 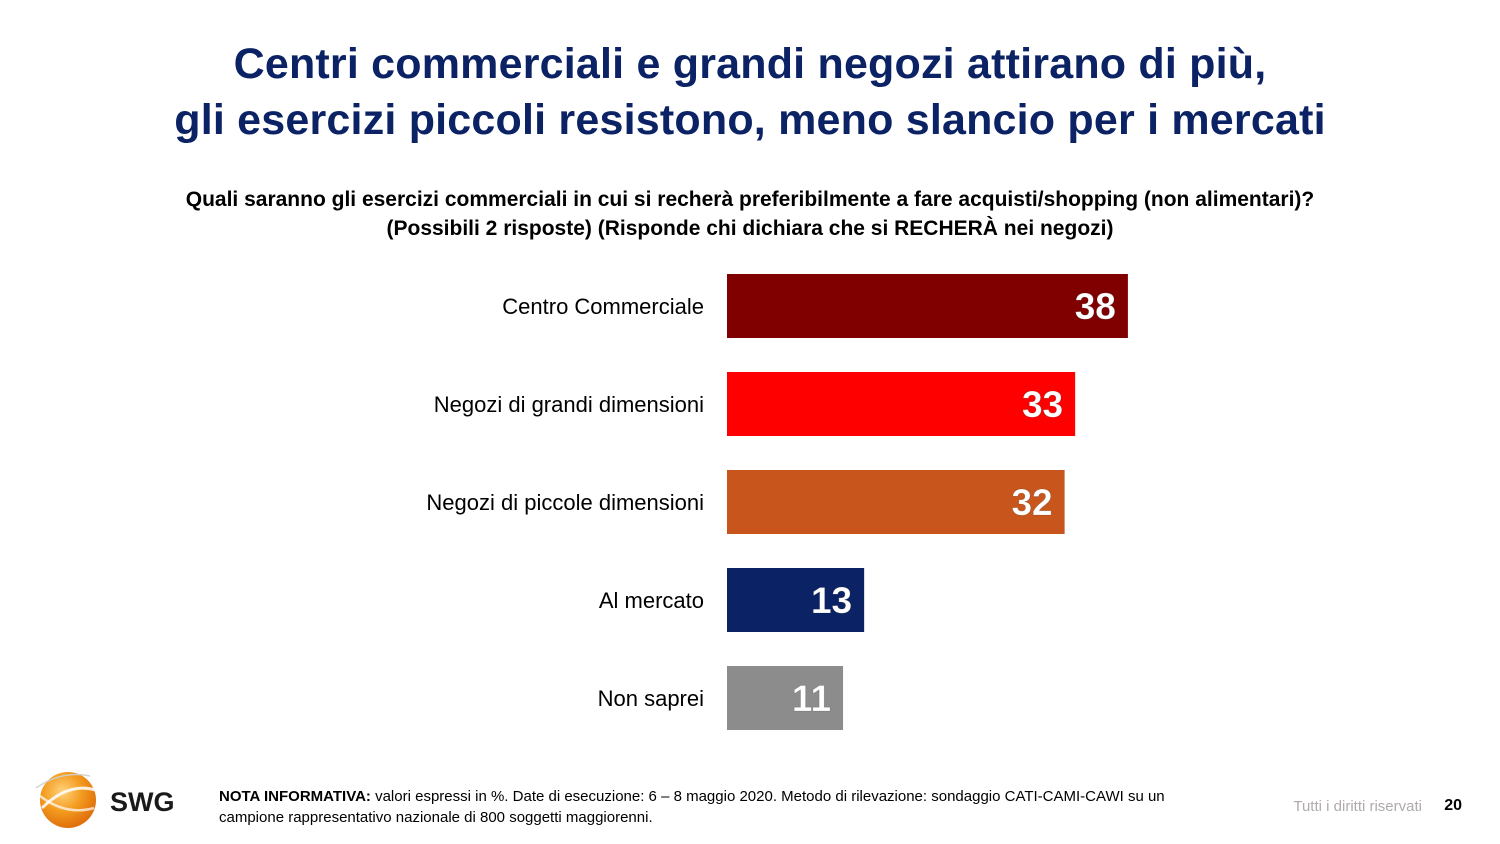 I want to click on category-label-3: Negozi di piccole dimensioni, so click(x=565, y=502).